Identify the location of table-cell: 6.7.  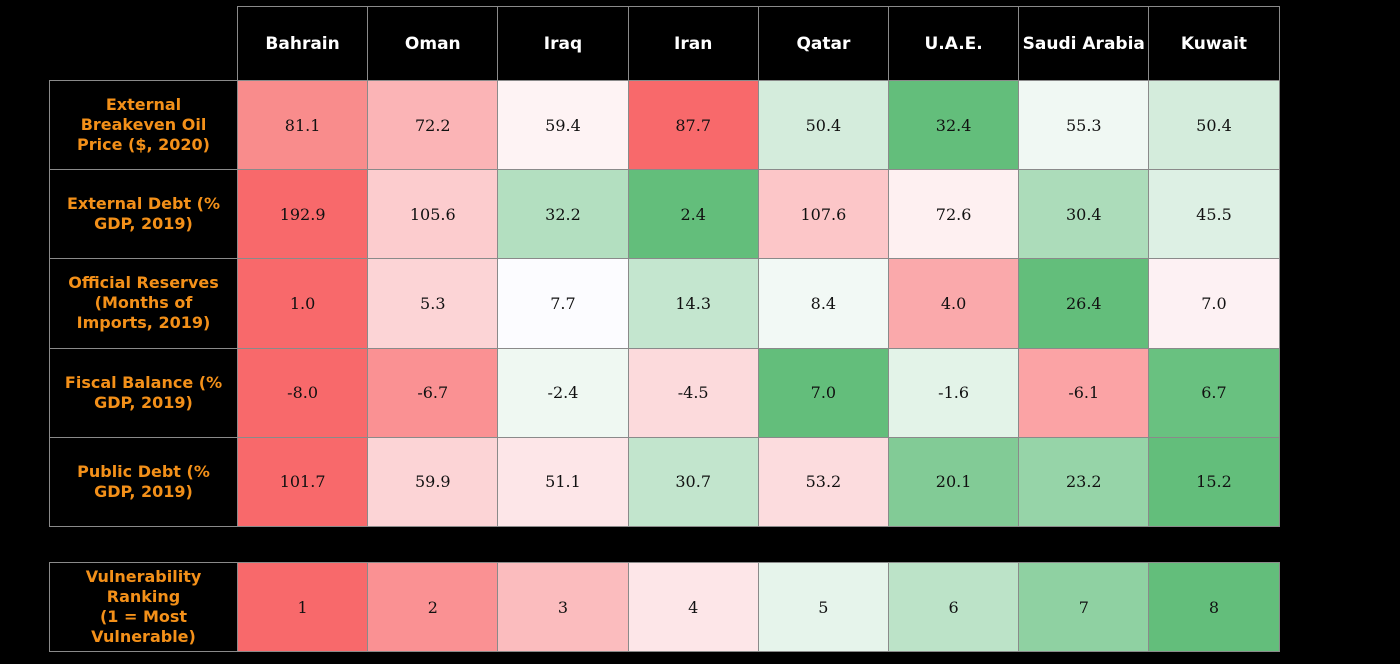
(1214, 392).